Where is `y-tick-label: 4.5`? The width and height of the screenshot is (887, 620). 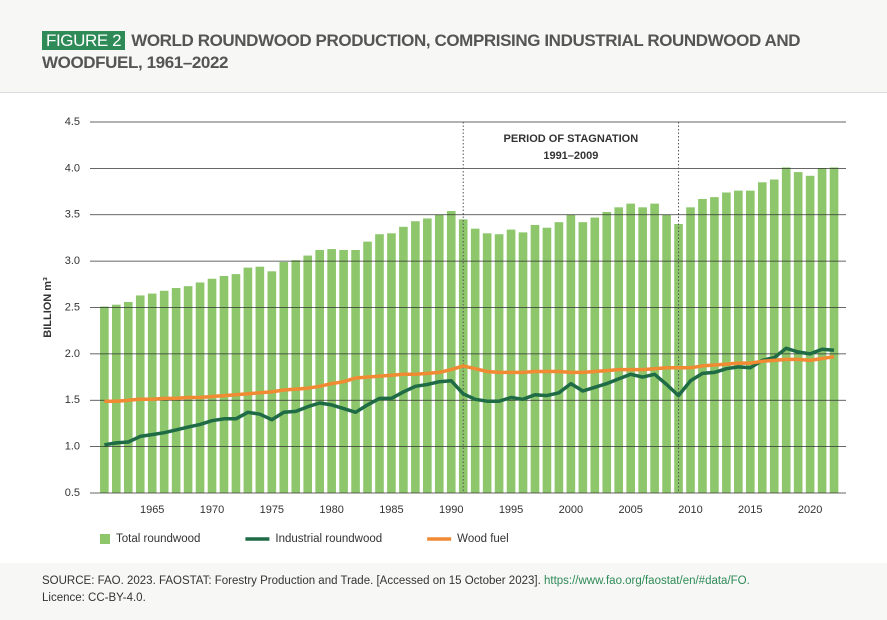
y-tick-label: 4.5 is located at coordinates (72, 122).